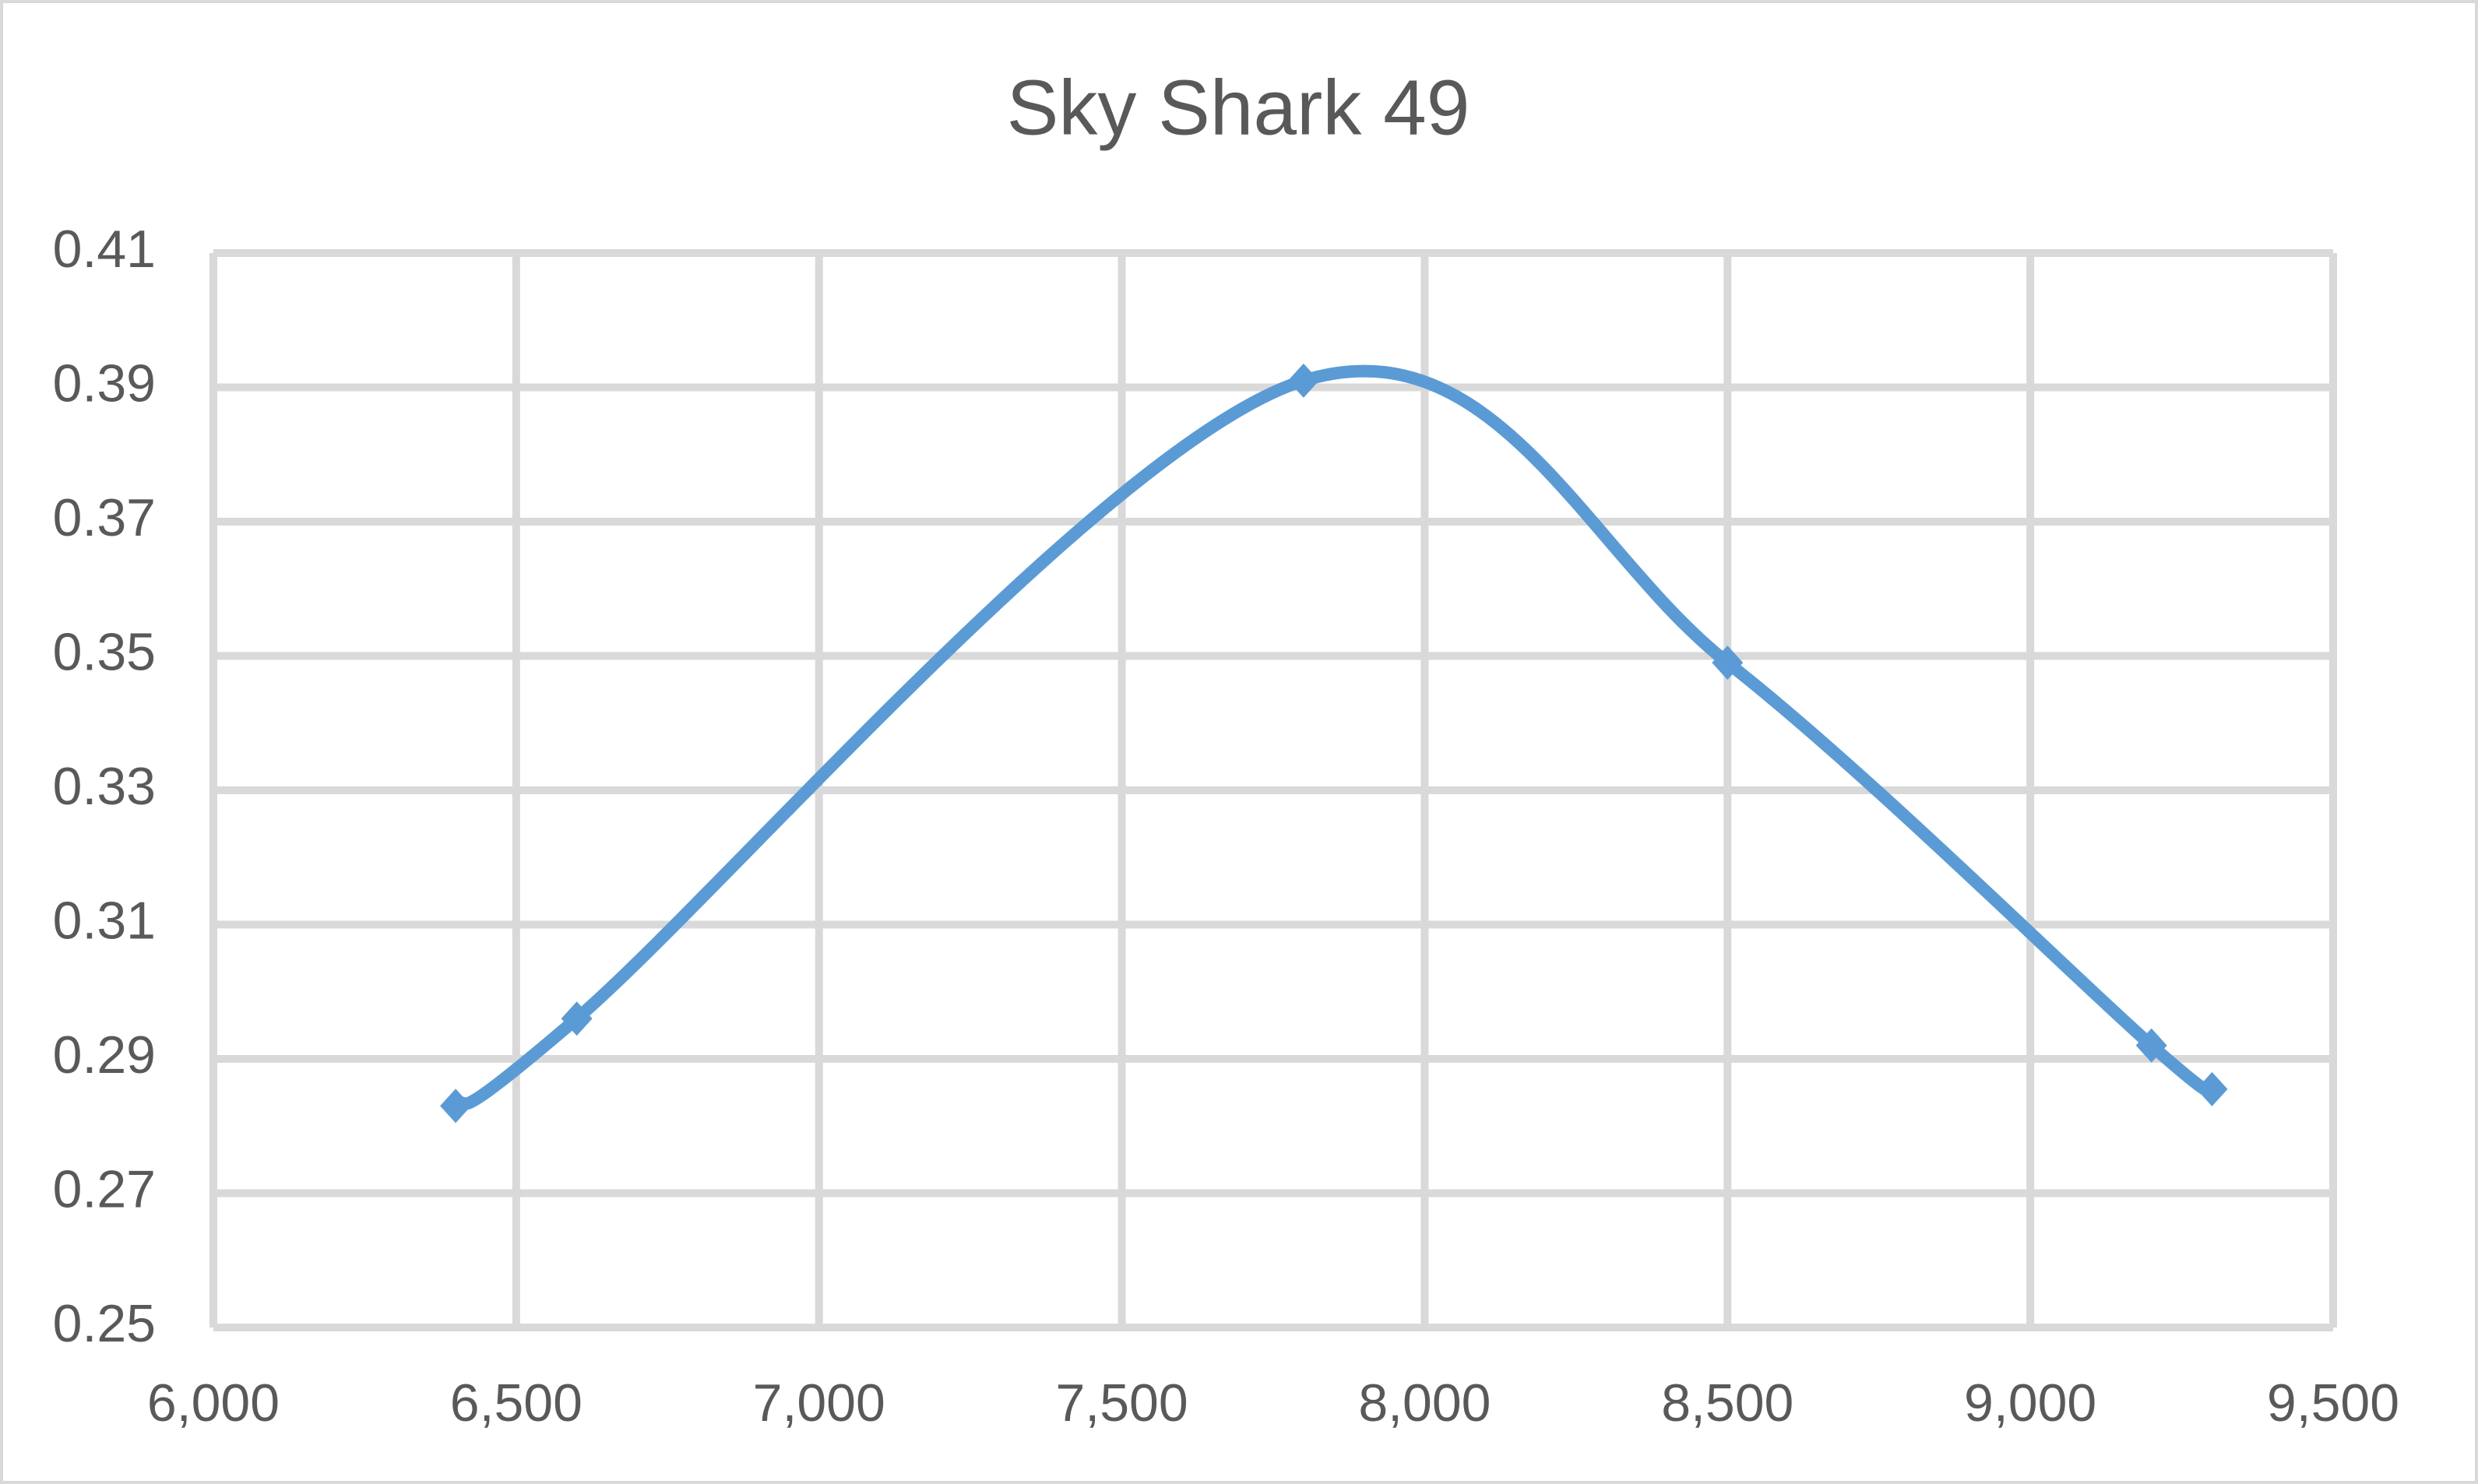 Image resolution: width=2478 pixels, height=1484 pixels. What do you see at coordinates (213, 1403) in the screenshot?
I see `x-tick-label: 6,000` at bounding box center [213, 1403].